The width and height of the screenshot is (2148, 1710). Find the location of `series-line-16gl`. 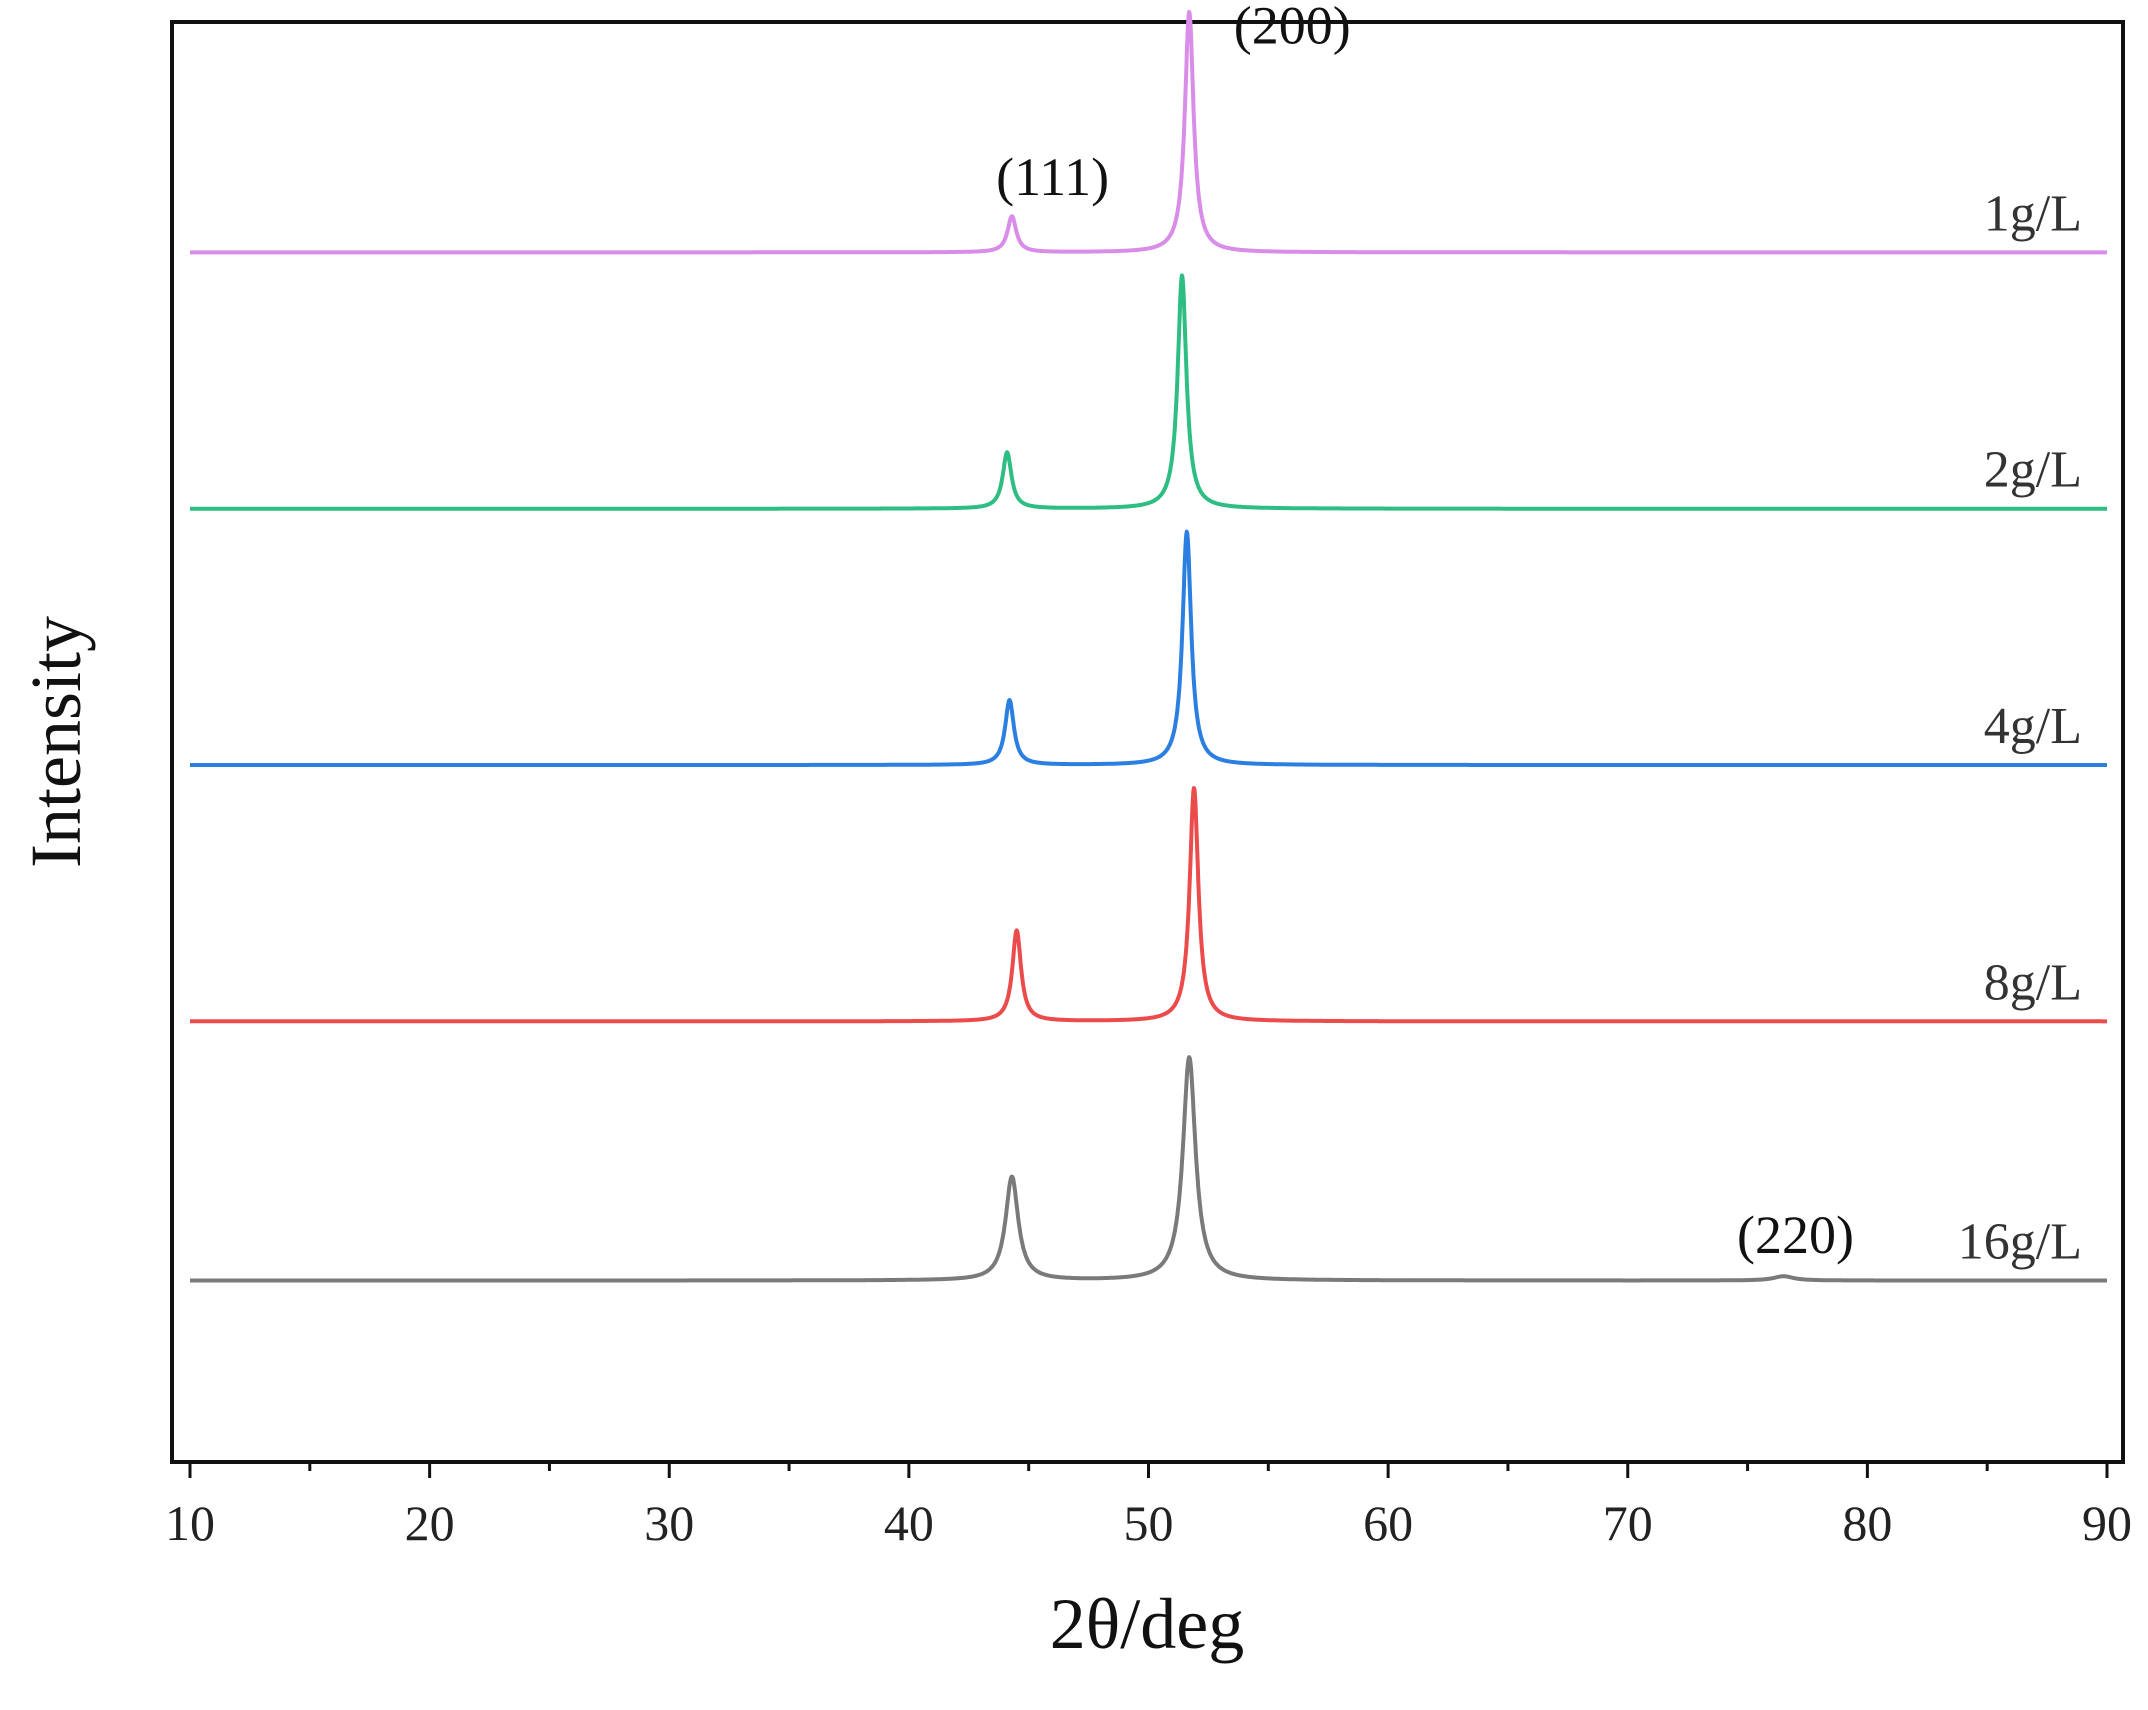

series-line-16gl is located at coordinates (1148, 1169).